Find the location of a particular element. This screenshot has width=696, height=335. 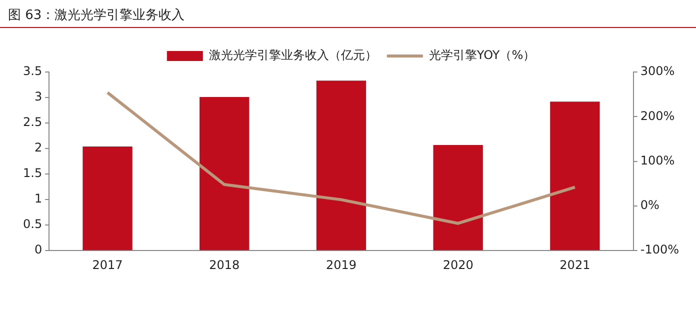

y-tick-label: 3.5 is located at coordinates (32, 71).